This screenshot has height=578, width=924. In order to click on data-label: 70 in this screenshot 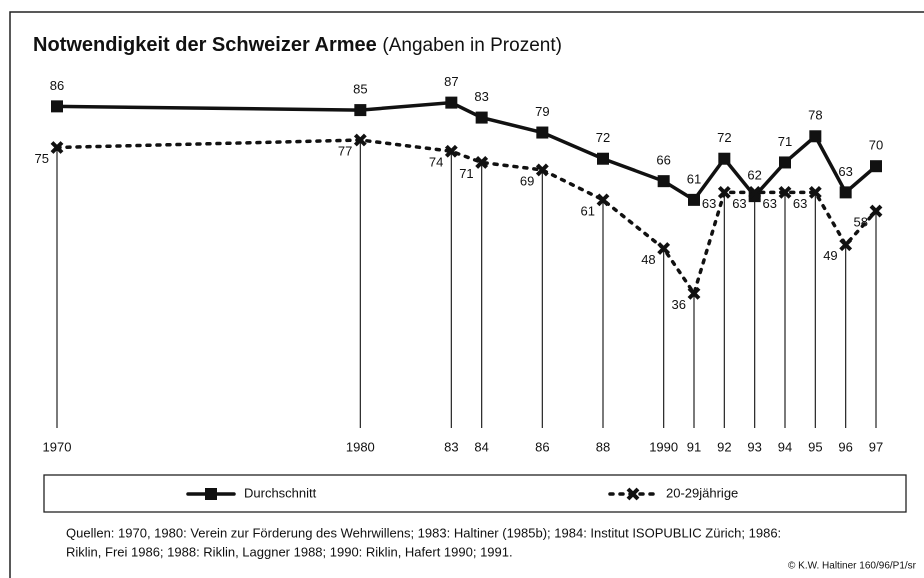, I will do `click(876, 145)`.